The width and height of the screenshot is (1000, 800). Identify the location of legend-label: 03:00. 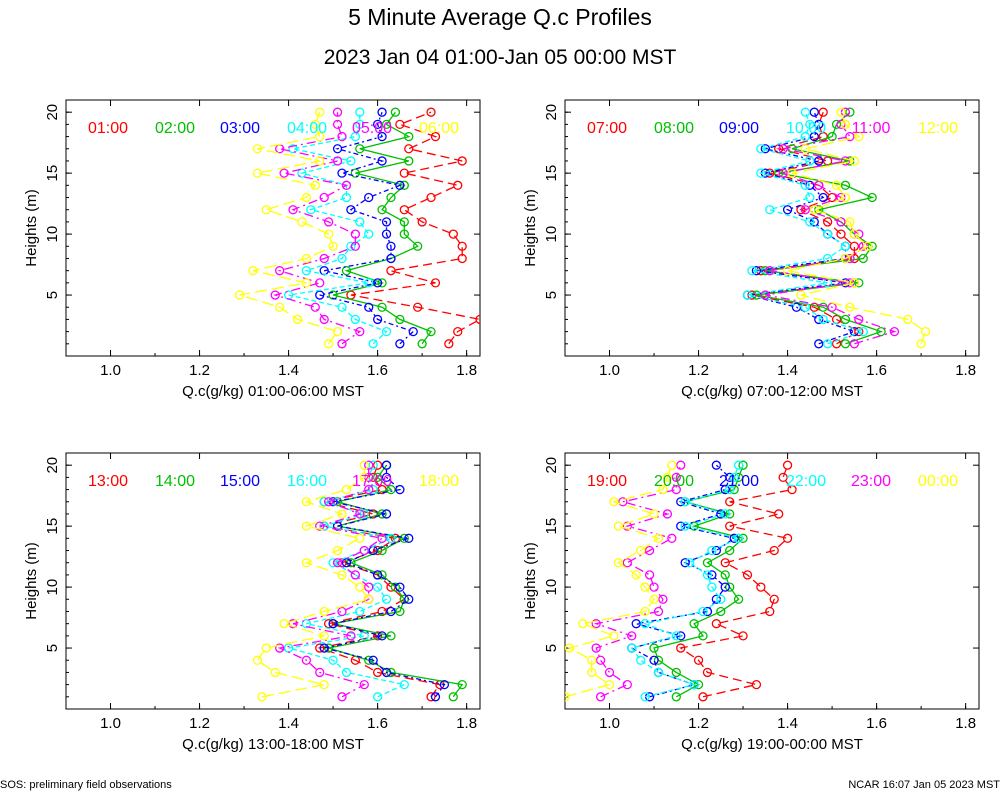
(240, 128).